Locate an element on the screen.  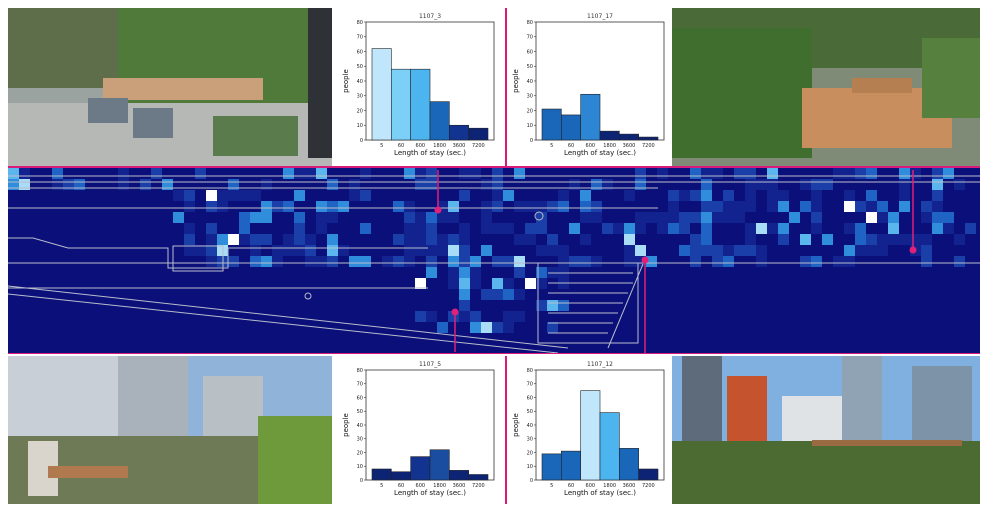
y-tick-label: 80 is located at coordinates (360, 23).